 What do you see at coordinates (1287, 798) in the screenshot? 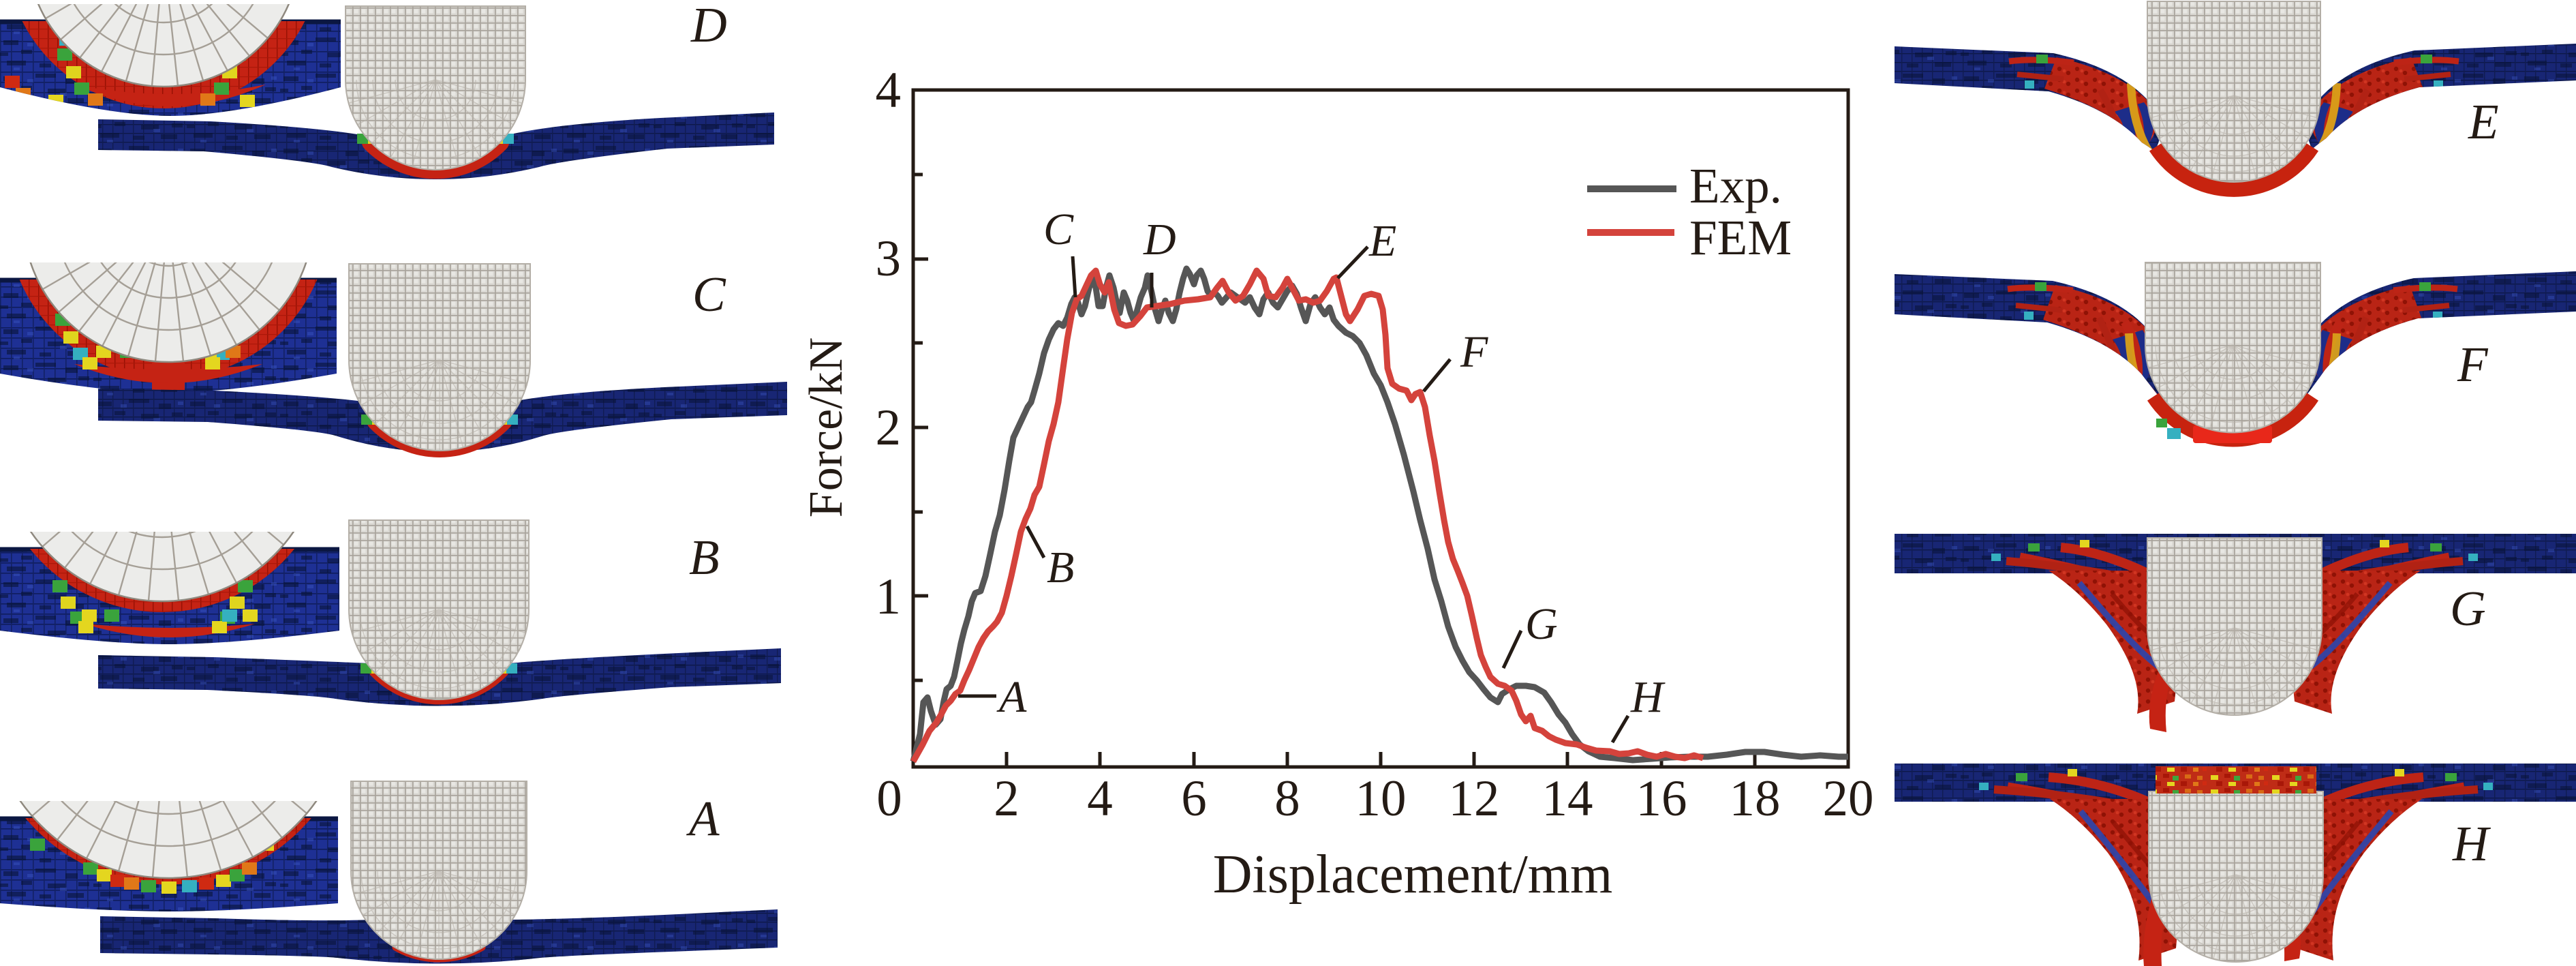
I see `svg-text: 8` at bounding box center [1287, 798].